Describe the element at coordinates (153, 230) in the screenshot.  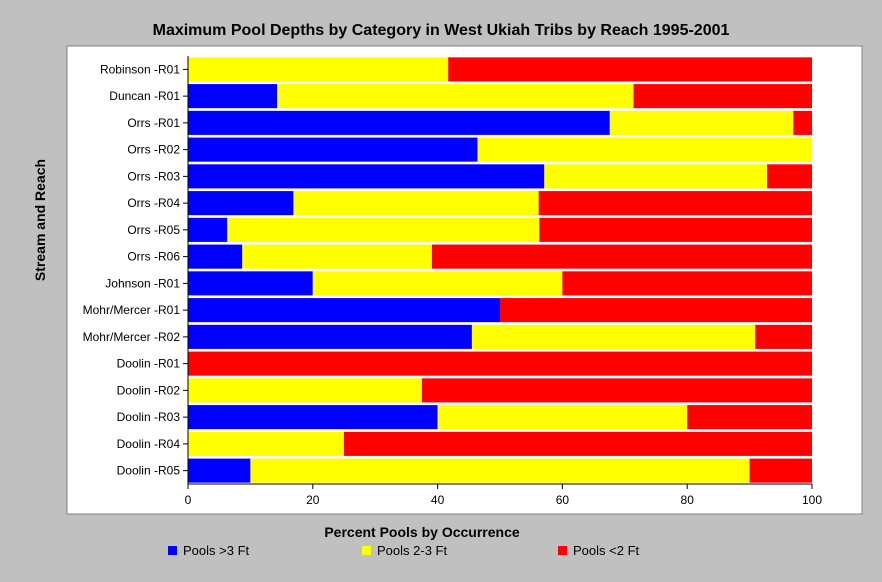
I see `y-tick-label: Orrs -R05` at that location.